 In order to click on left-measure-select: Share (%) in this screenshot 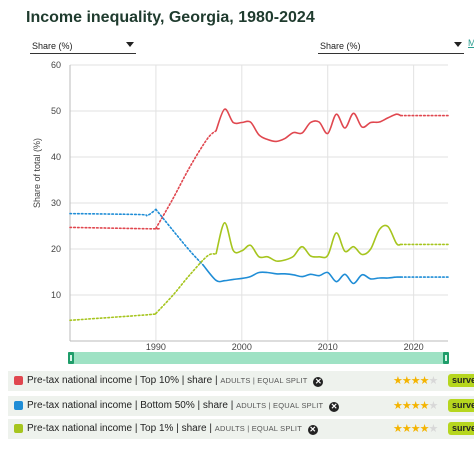, I will do `click(83, 47)`.